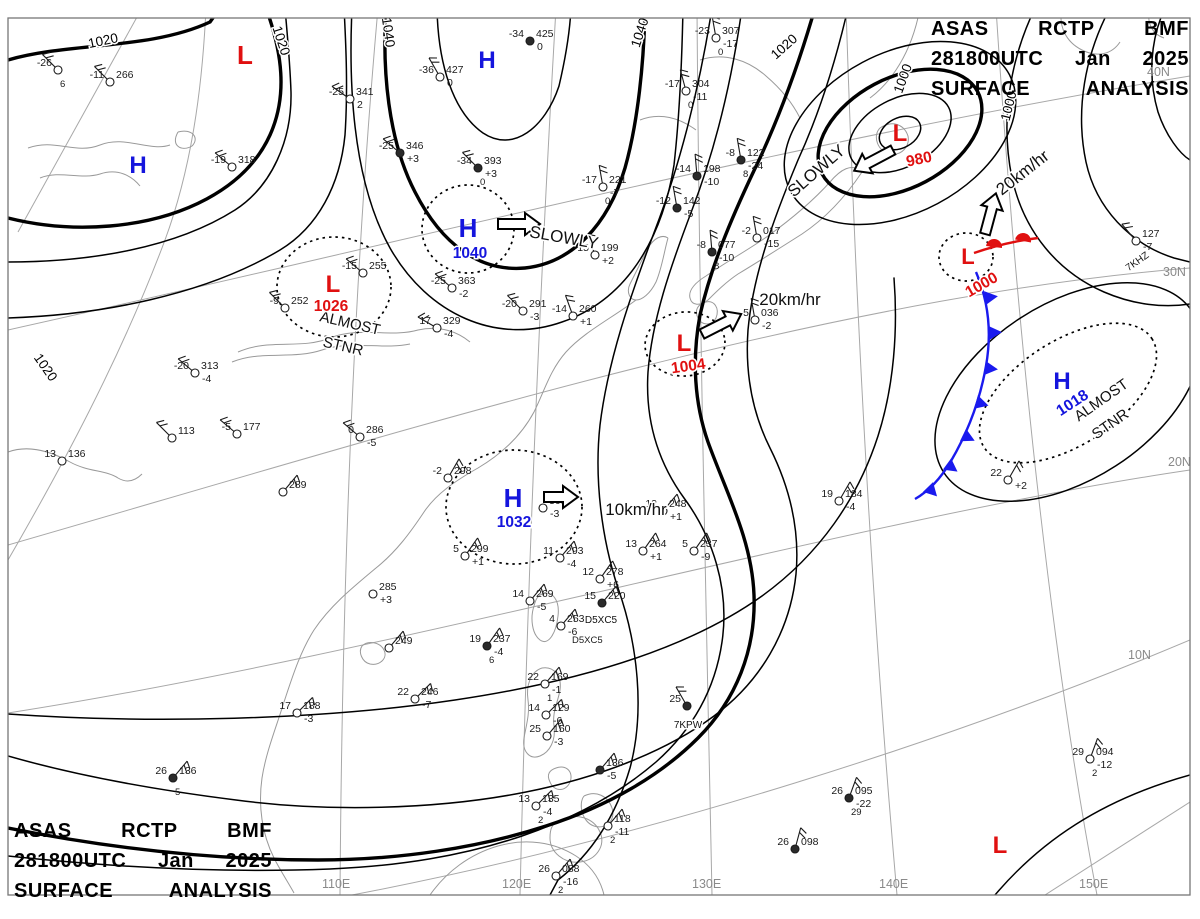  What do you see at coordinates (547, 812) in the screenshot?
I see `station-tendency: -4` at bounding box center [547, 812].